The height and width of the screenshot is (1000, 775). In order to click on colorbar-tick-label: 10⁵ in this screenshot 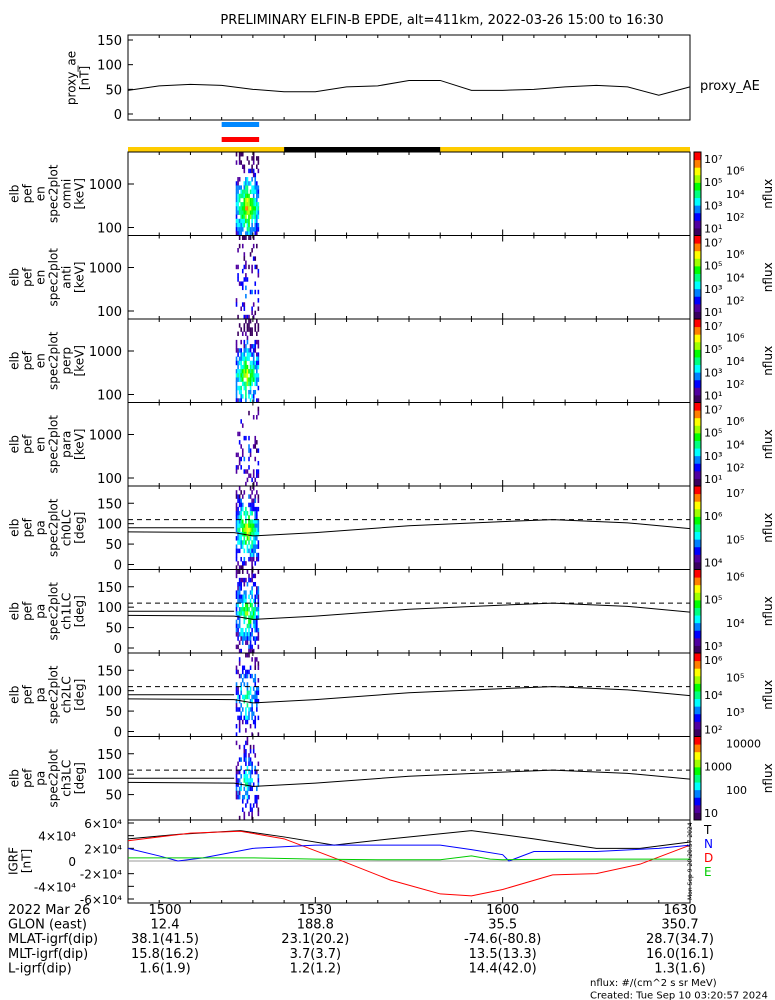, I will do `click(713, 600)`.